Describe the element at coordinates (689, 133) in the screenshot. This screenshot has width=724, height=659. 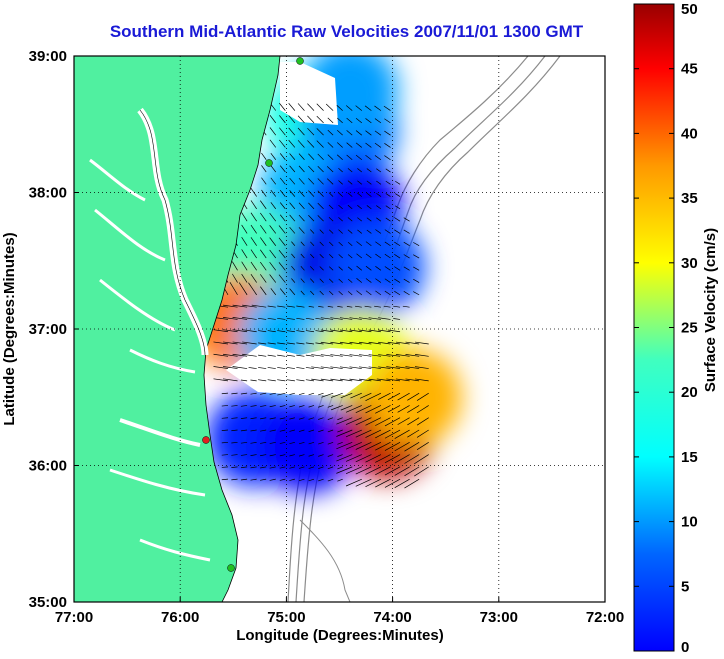
I see `colorbar-tick-label: 40` at that location.